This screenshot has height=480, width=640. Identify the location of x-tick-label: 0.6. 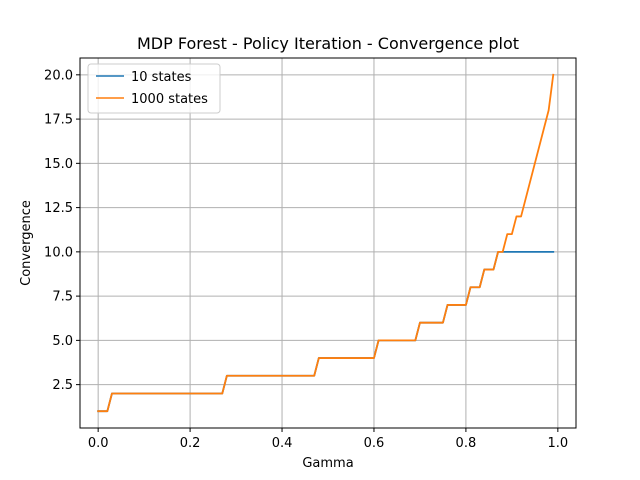
(374, 443).